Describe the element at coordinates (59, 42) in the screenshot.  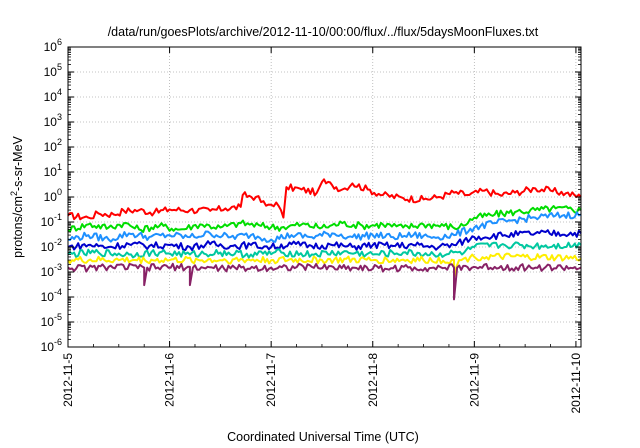
I see `y-tick-label-exponent: 6` at that location.